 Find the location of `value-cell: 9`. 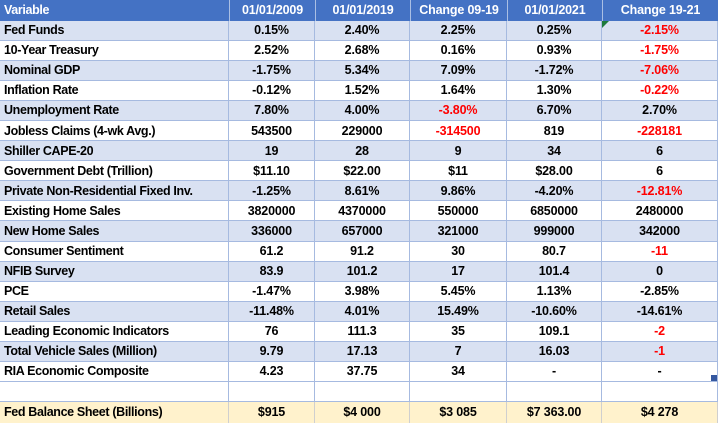

value-cell: 9 is located at coordinates (458, 151).